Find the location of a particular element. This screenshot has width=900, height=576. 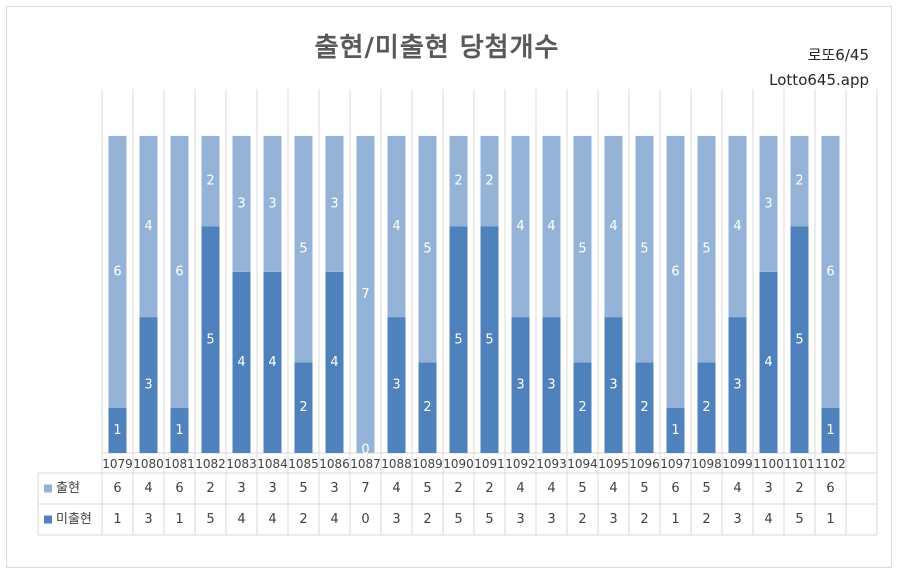

category-label: 1080 is located at coordinates (148, 464).